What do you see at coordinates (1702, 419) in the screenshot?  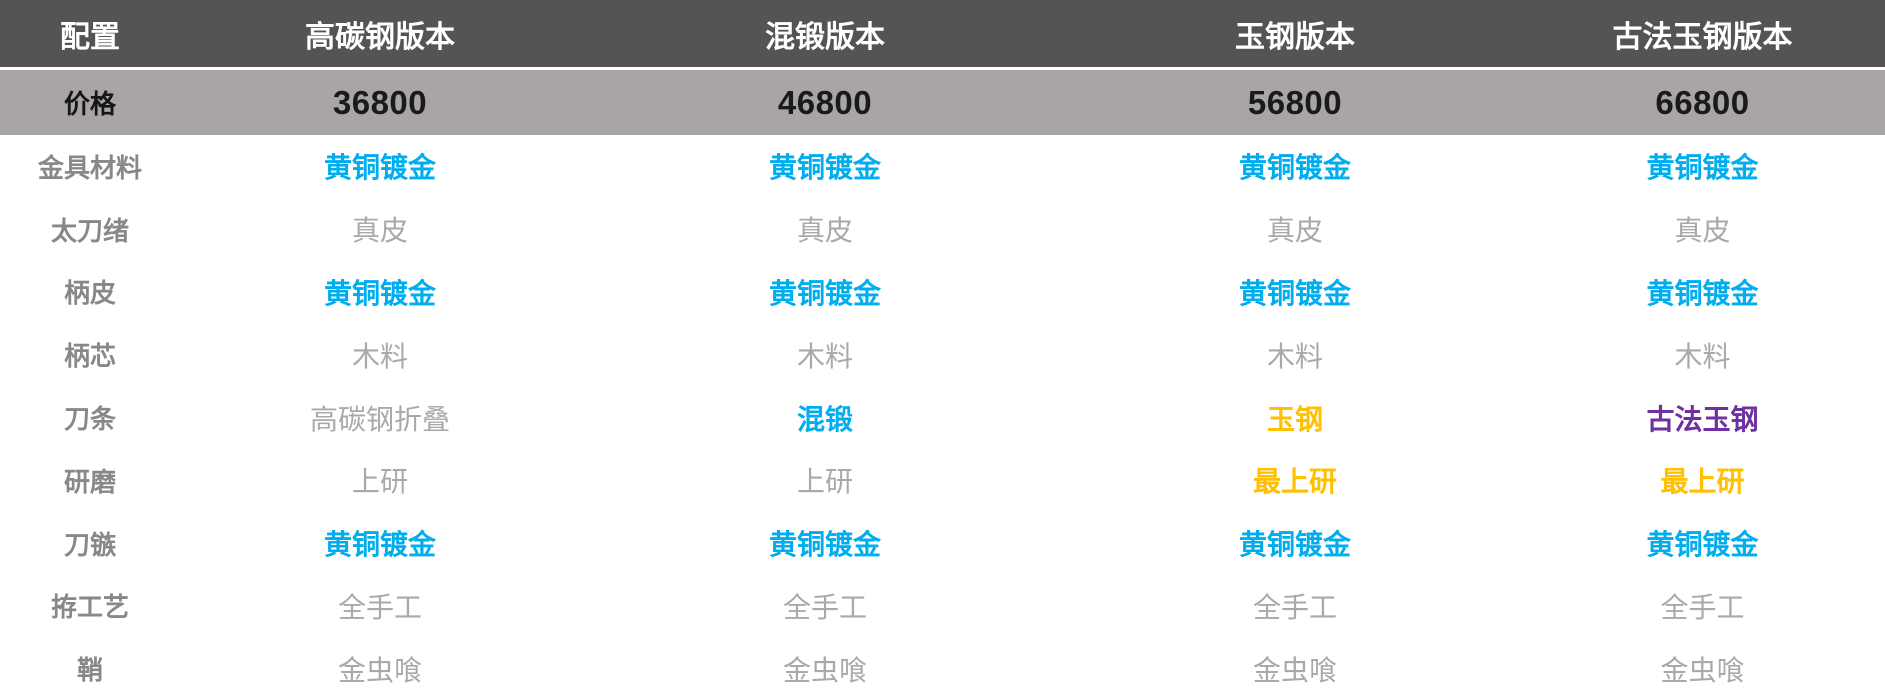 I see `spec-value: 古法玉钢` at bounding box center [1702, 419].